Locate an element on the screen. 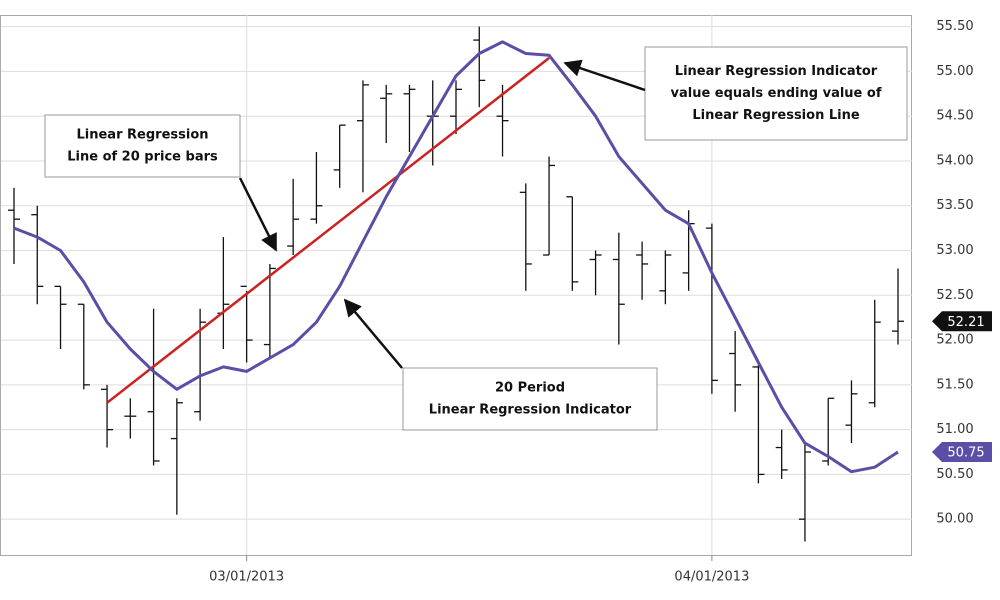 Image resolution: width=1000 pixels, height=600 pixels. y-tick-label: 52.00 is located at coordinates (954, 340).